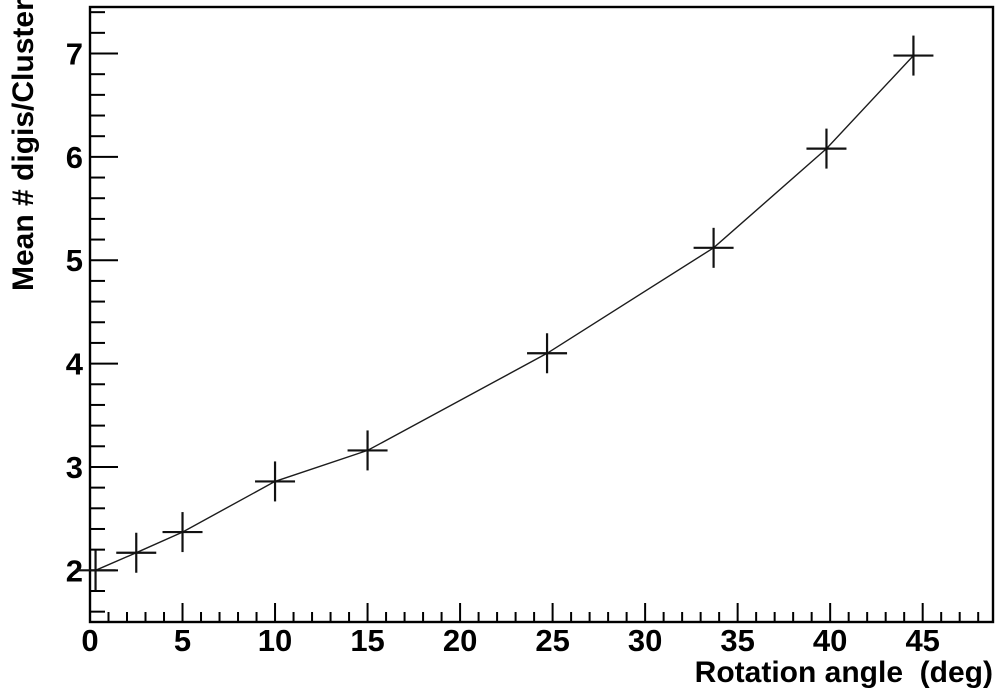 The height and width of the screenshot is (693, 1000). I want to click on x-tick-label: 25, so click(552, 640).